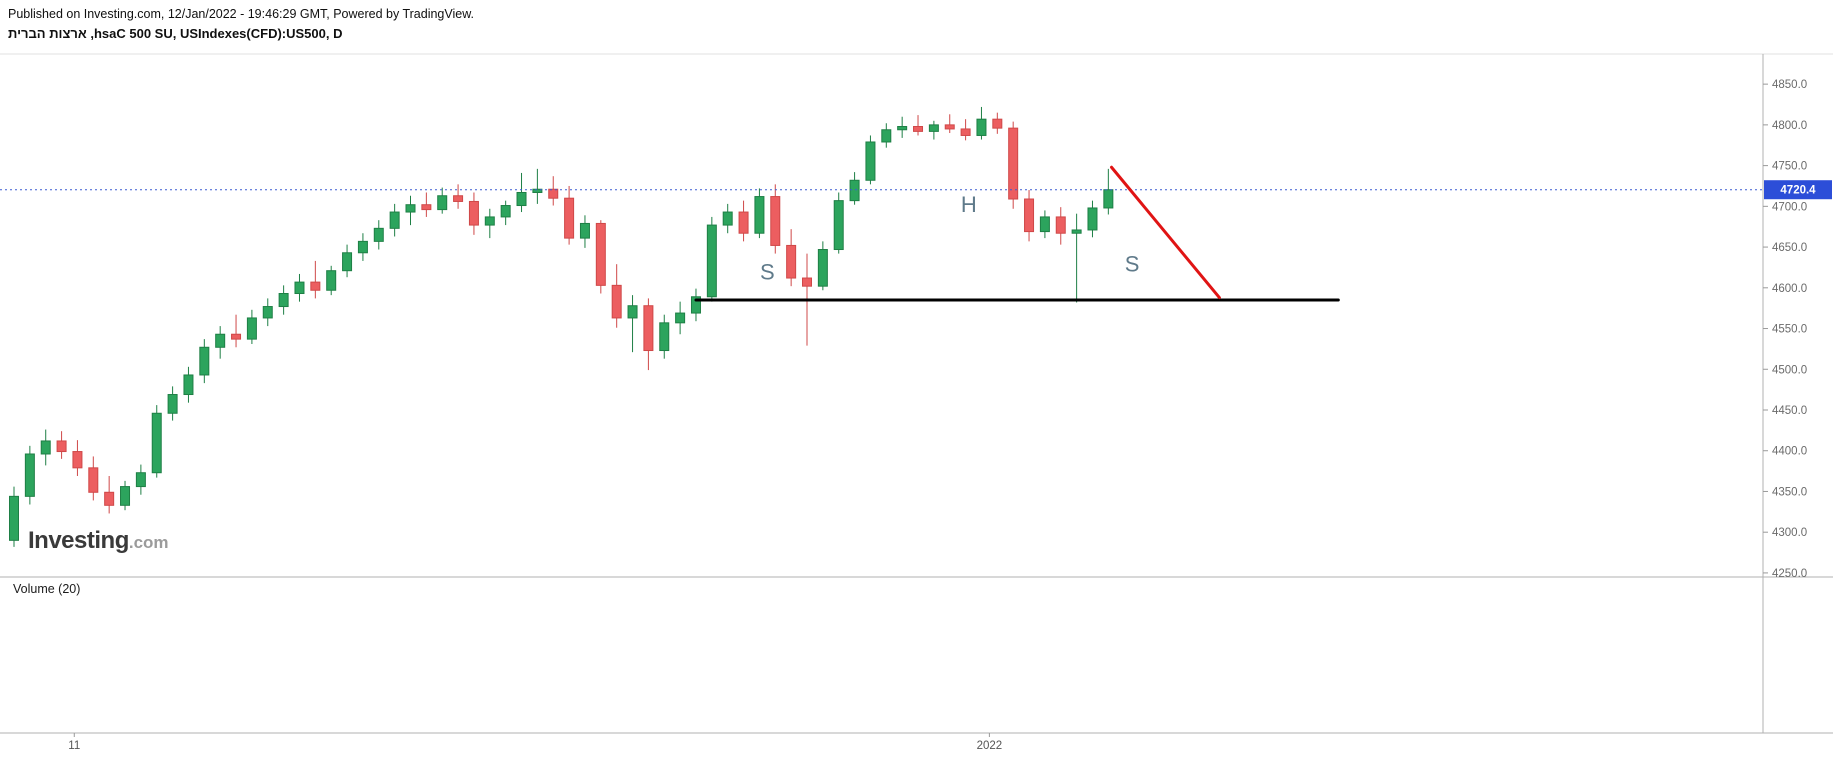  What do you see at coordinates (148, 542) in the screenshot?
I see `investing-logo-suffix: .com` at bounding box center [148, 542].